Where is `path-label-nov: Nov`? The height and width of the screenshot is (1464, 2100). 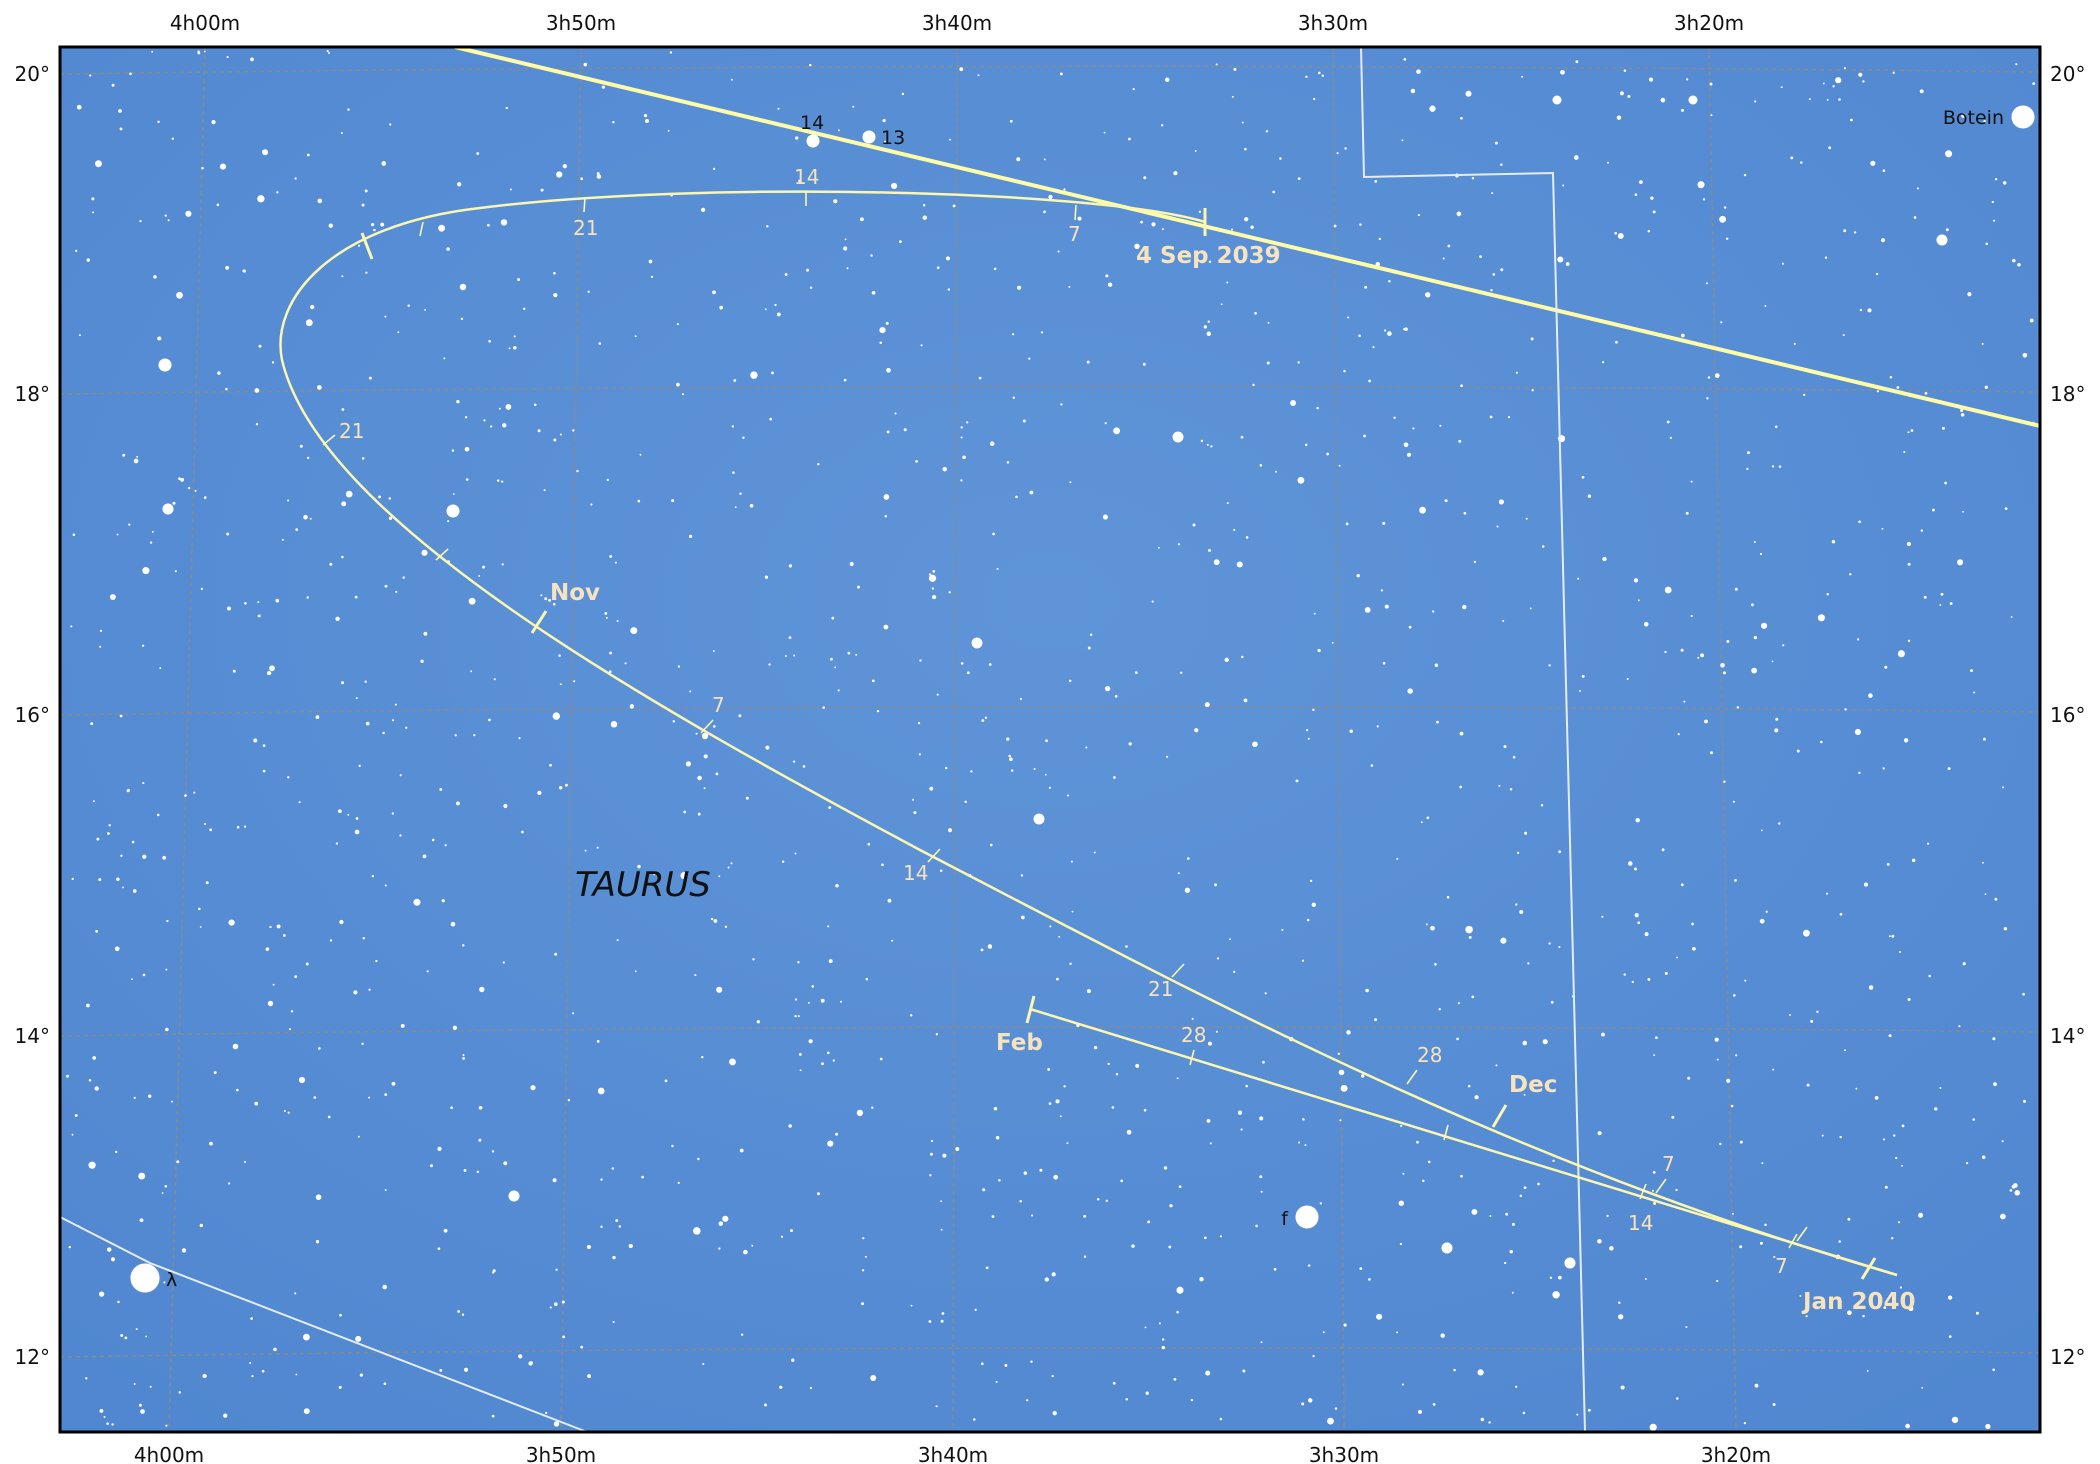
path-label-nov: Nov is located at coordinates (575, 593).